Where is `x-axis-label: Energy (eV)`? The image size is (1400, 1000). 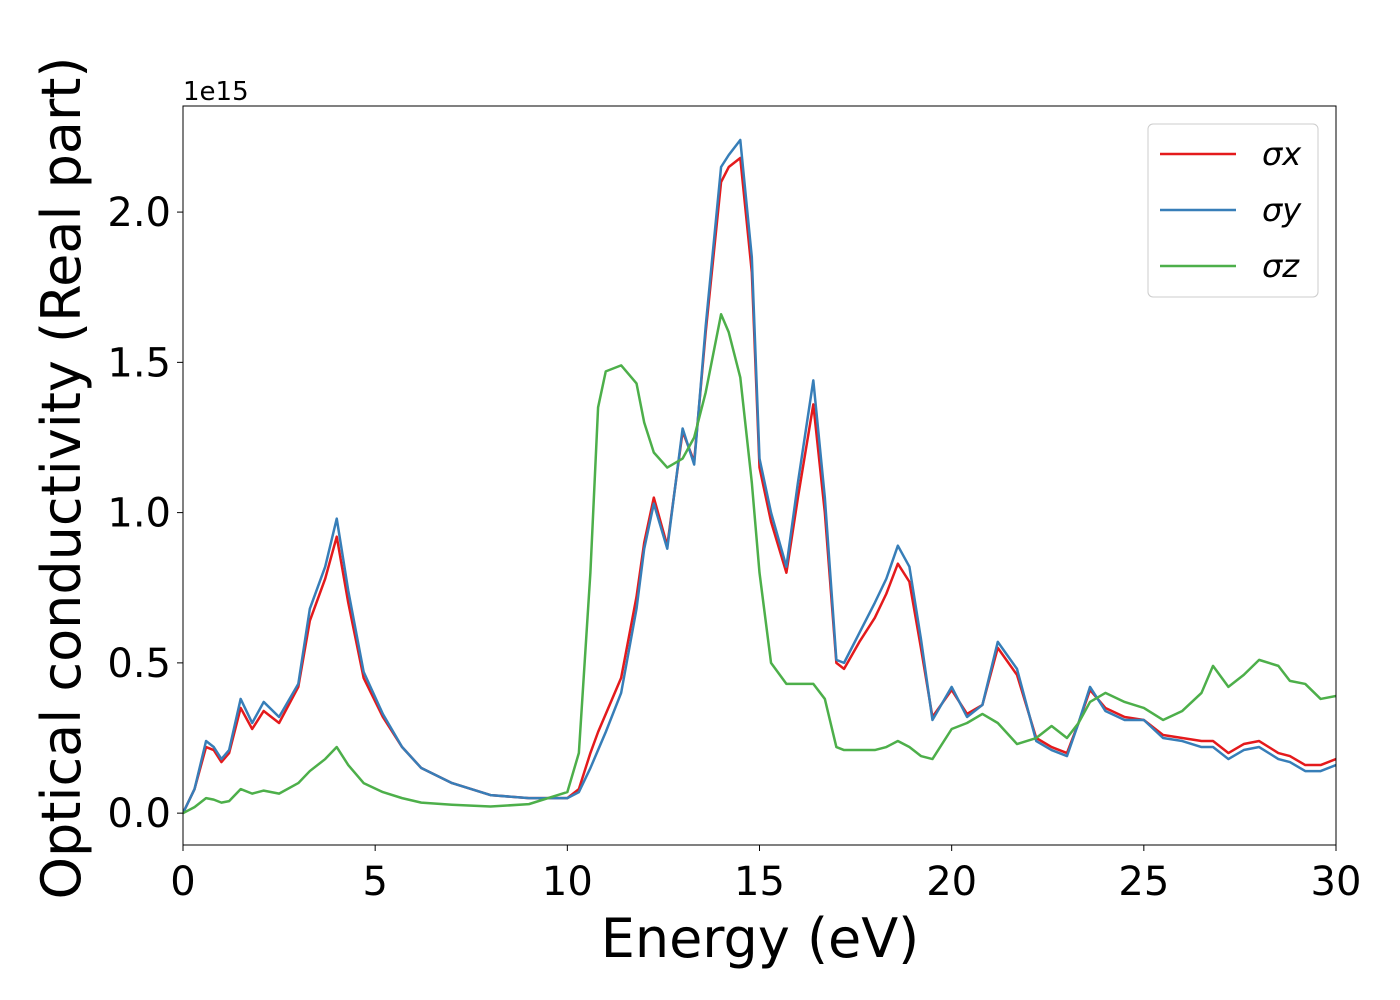 x-axis-label: Energy (eV) is located at coordinates (760, 938).